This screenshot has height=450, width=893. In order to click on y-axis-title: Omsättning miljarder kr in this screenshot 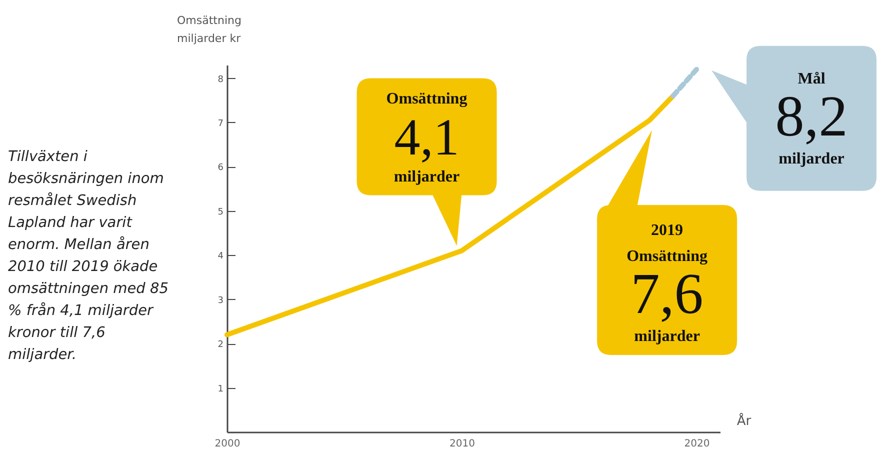, I will do `click(209, 29)`.